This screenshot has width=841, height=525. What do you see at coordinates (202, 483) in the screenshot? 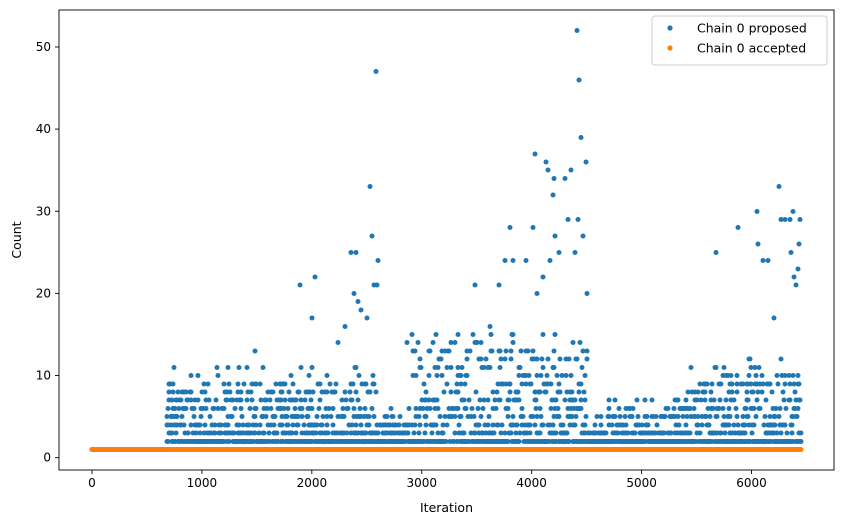
I see `x-tick-label: 1000` at bounding box center [202, 483].